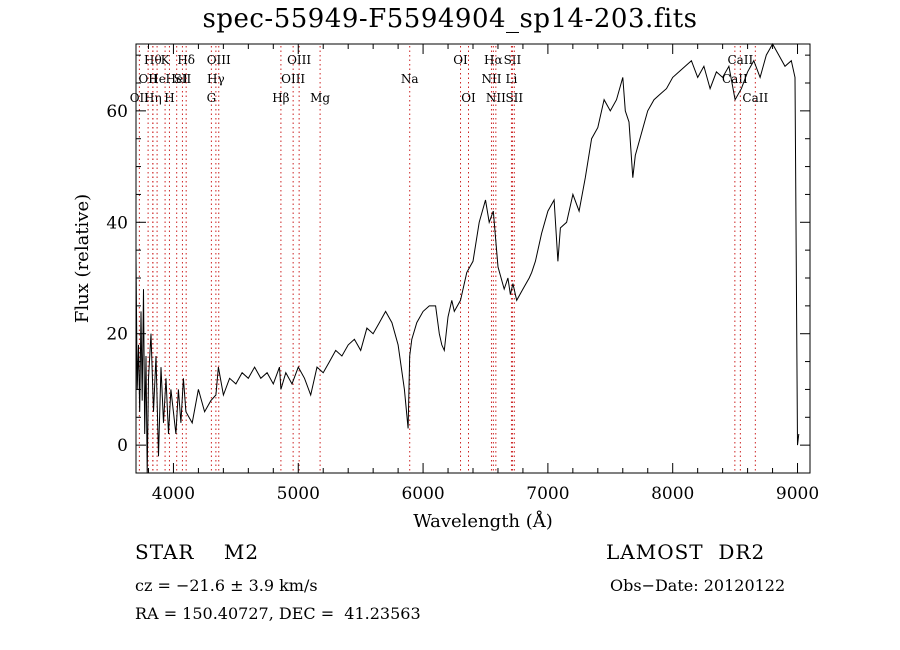 The image size is (900, 650). What do you see at coordinates (197, 552) in the screenshot?
I see `object-class-label: STAR M2` at bounding box center [197, 552].